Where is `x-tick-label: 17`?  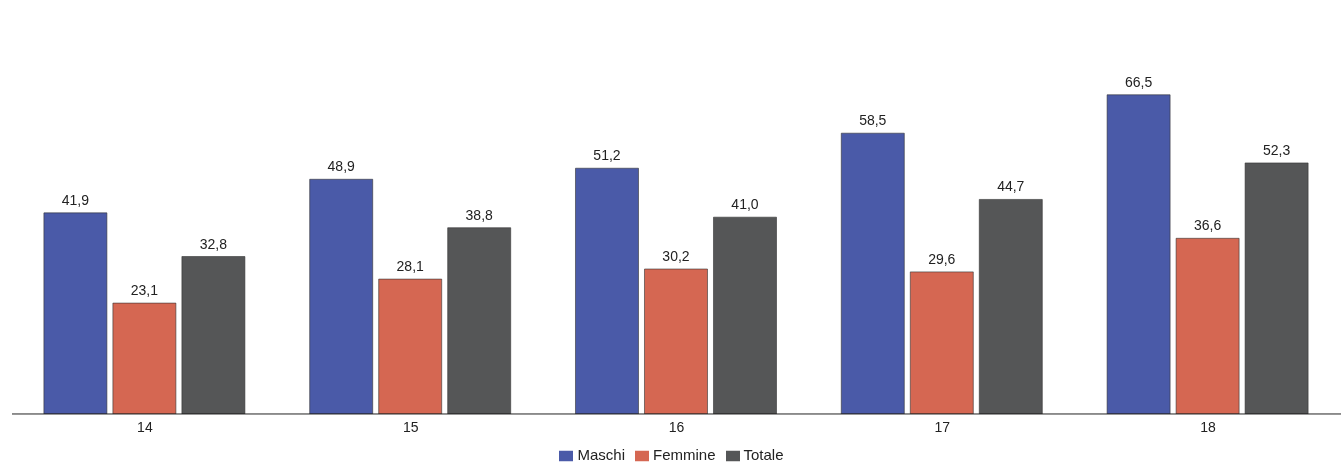 x-tick-label: 17 is located at coordinates (942, 426).